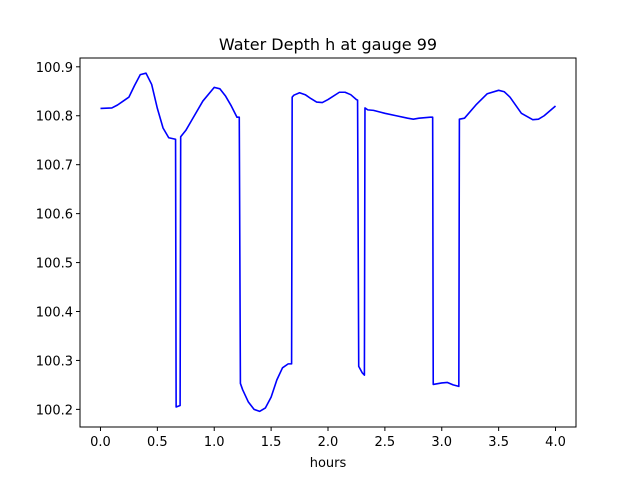  Describe the element at coordinates (498, 442) in the screenshot. I see `x-tick-label: 3.5` at that location.